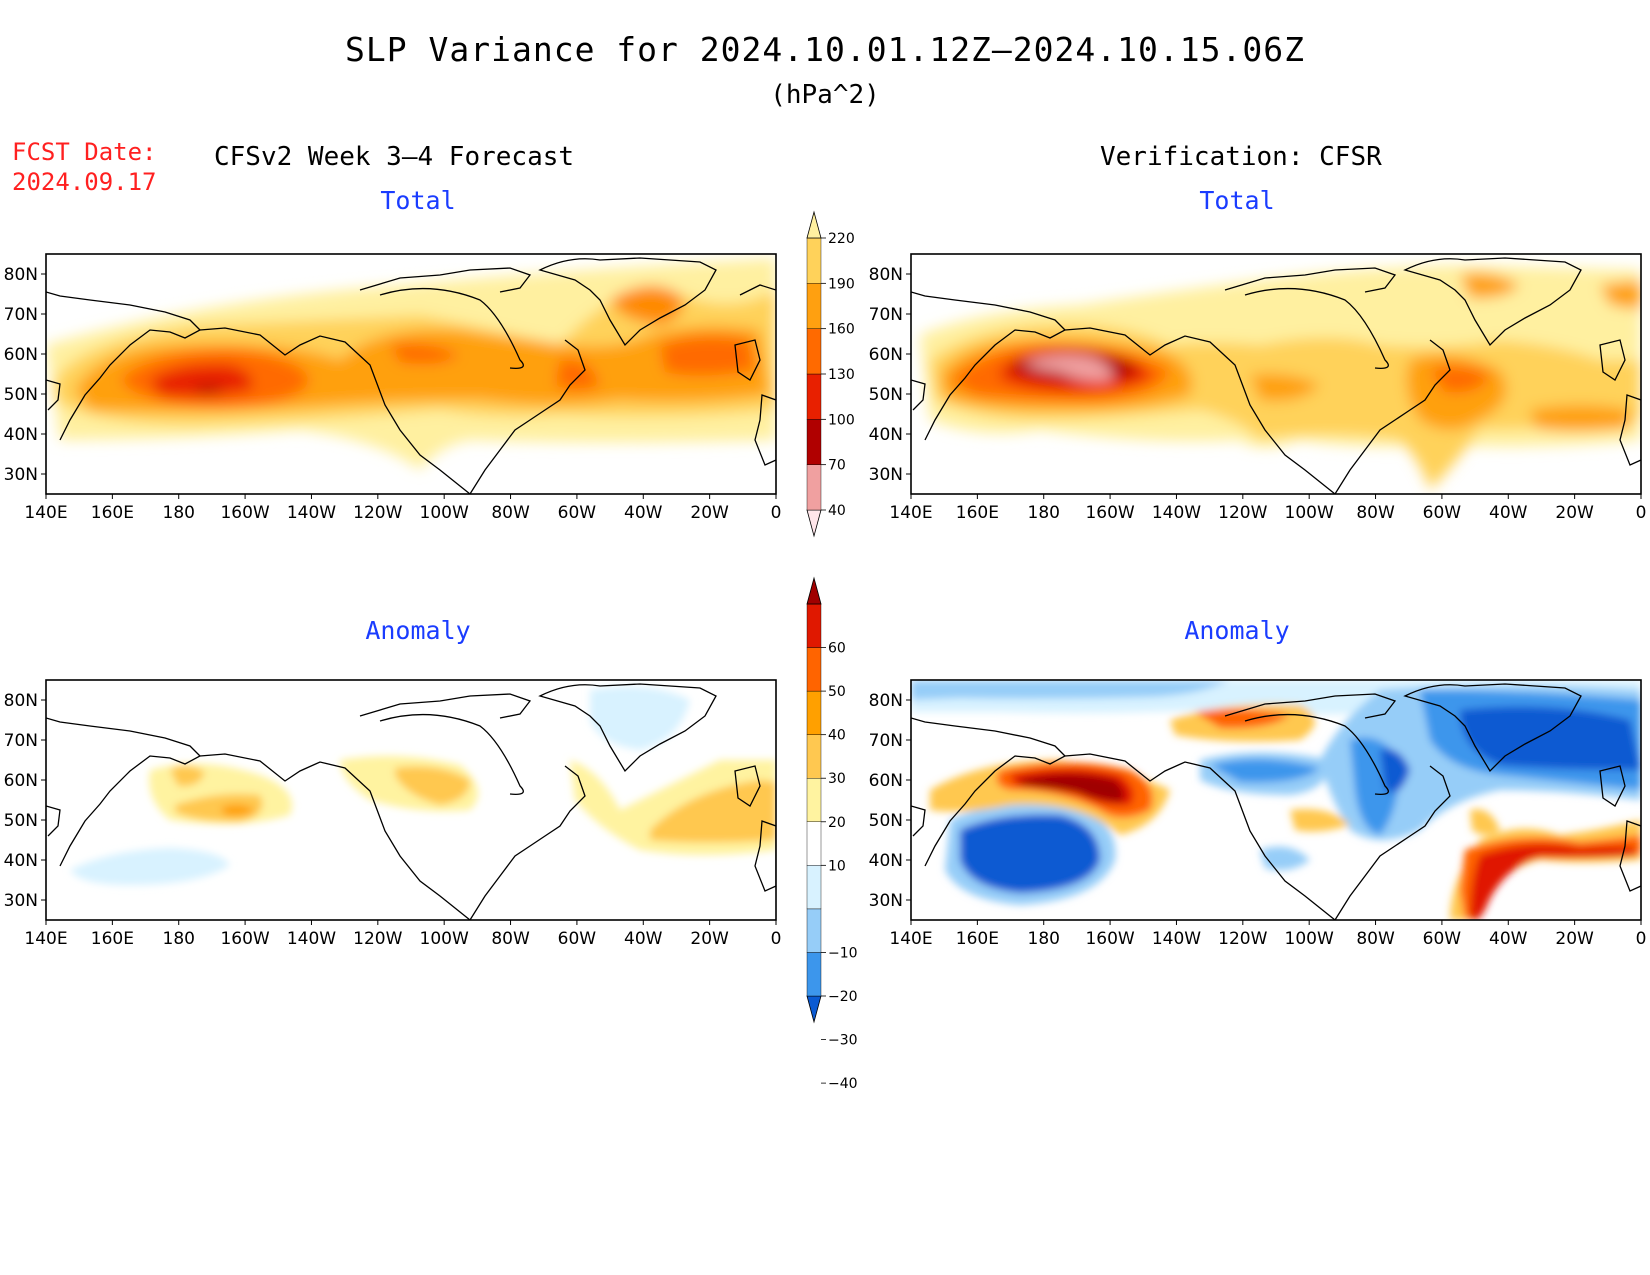 Image resolution: width=1650 pixels, height=1275 pixels. I want to click on panel-verif-total, so click(1276, 374).